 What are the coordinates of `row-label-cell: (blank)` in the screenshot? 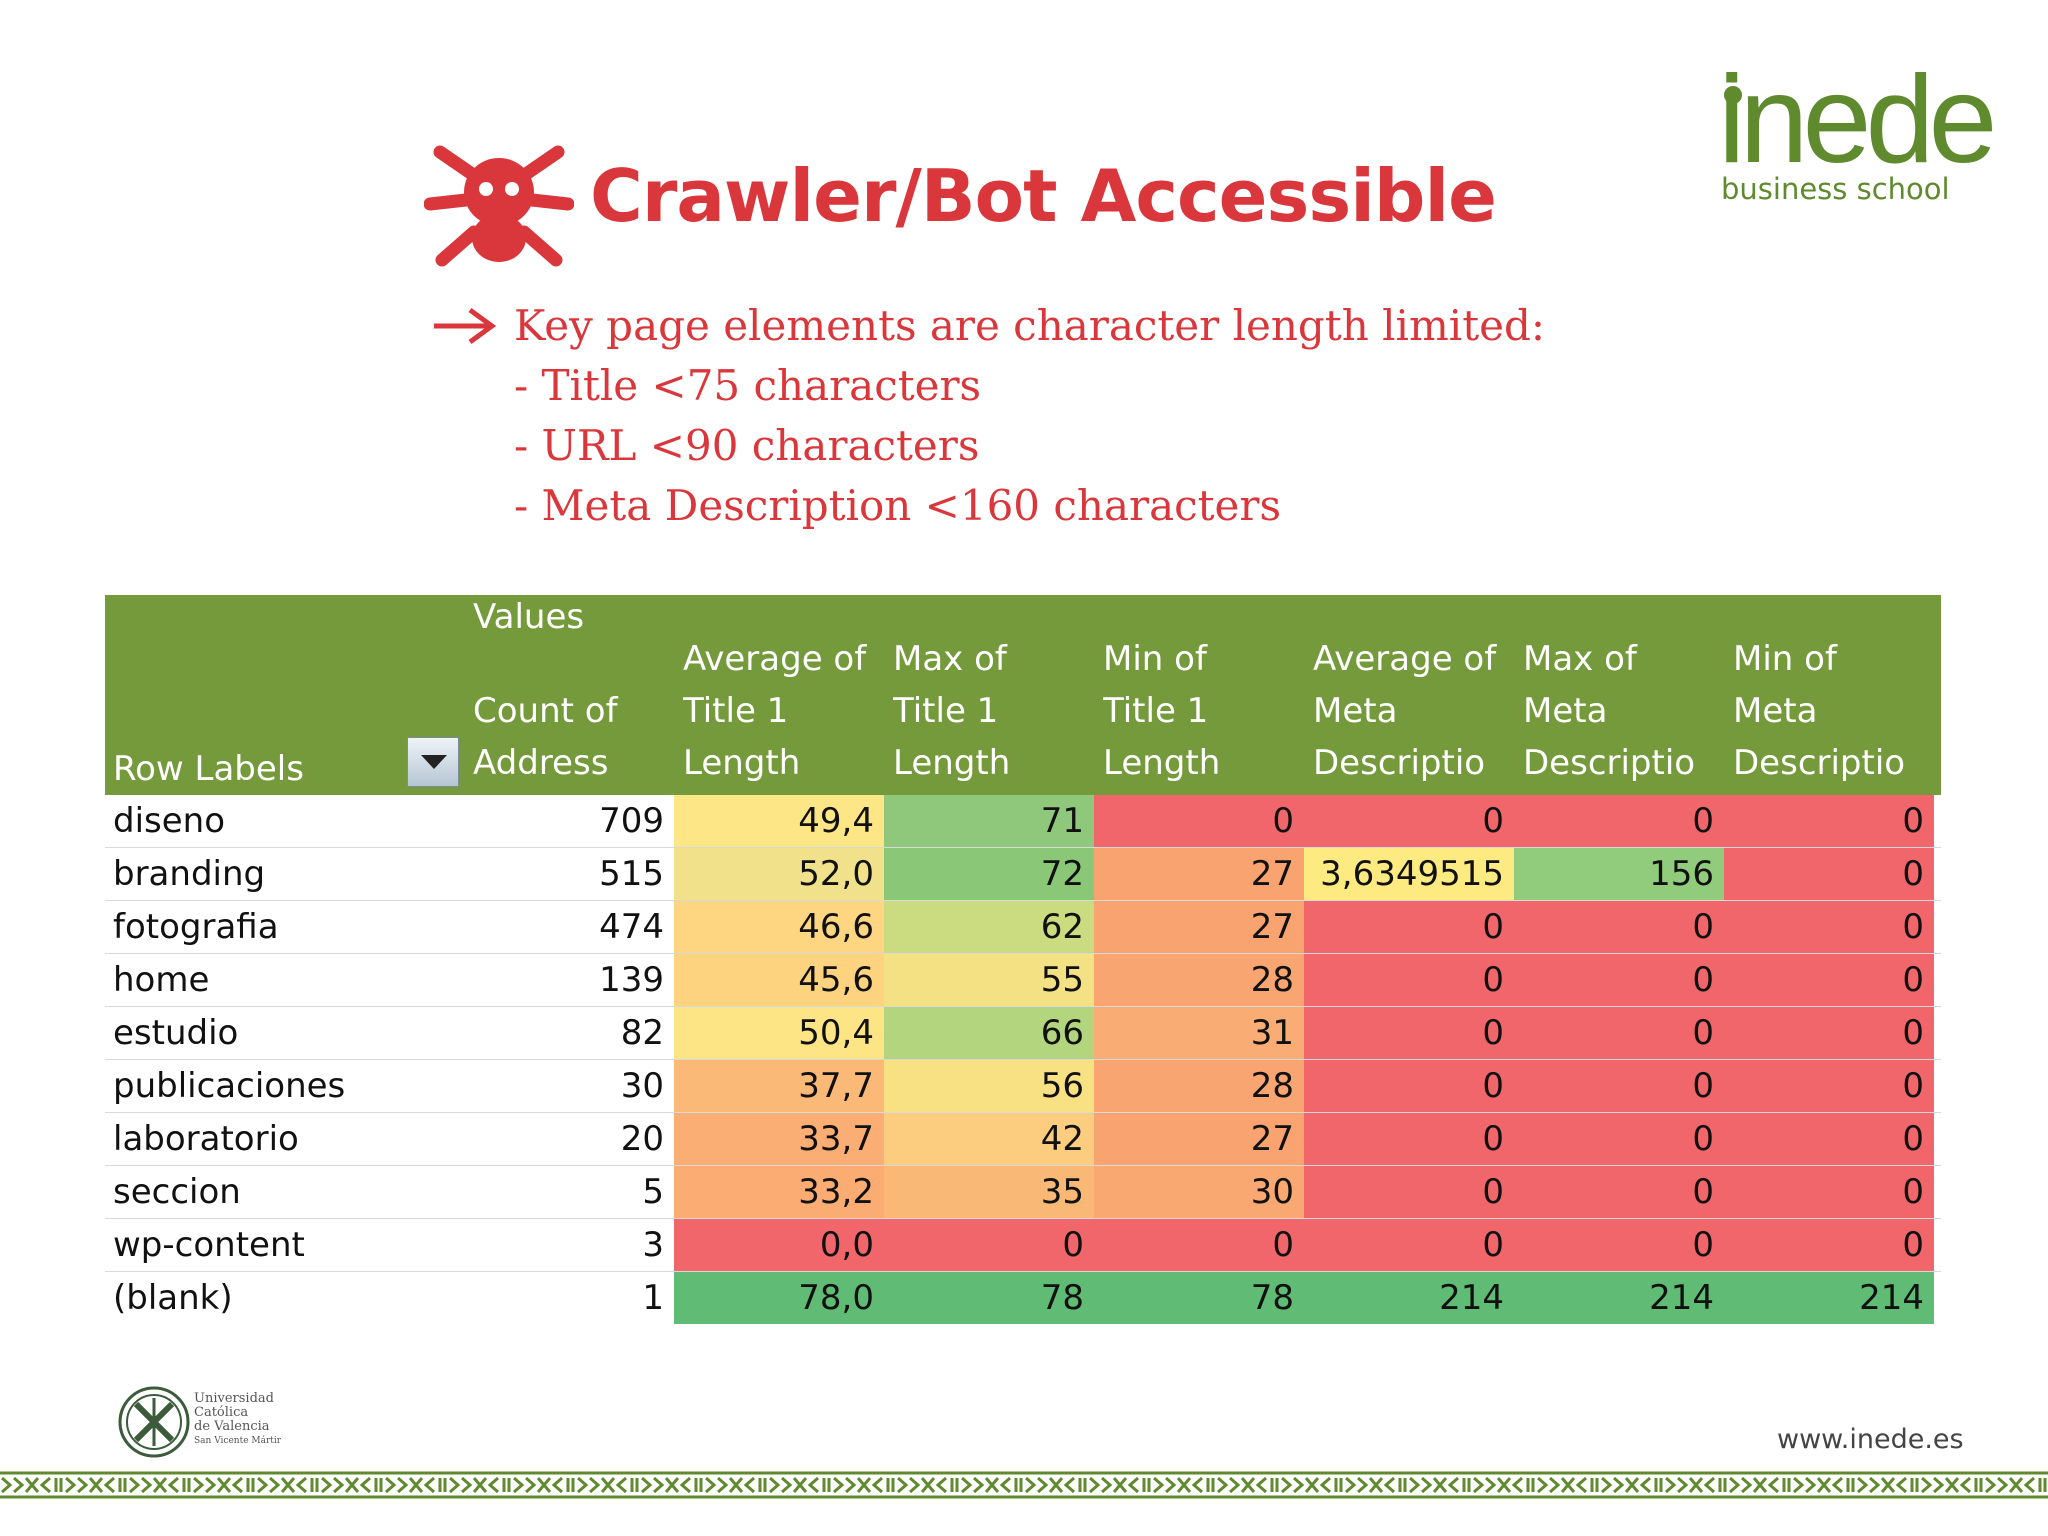 It's located at (173, 1298).